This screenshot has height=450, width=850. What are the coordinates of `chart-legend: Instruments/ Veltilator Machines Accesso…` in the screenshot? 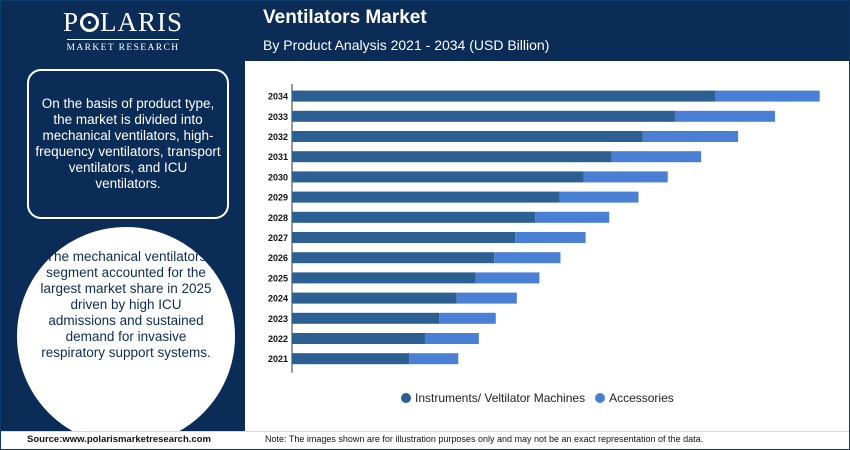 It's located at (537, 398).